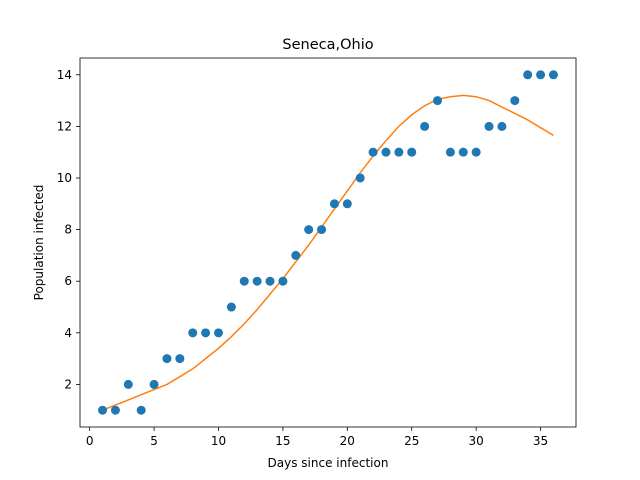  I want to click on x-tick-label: 5, so click(154, 441).